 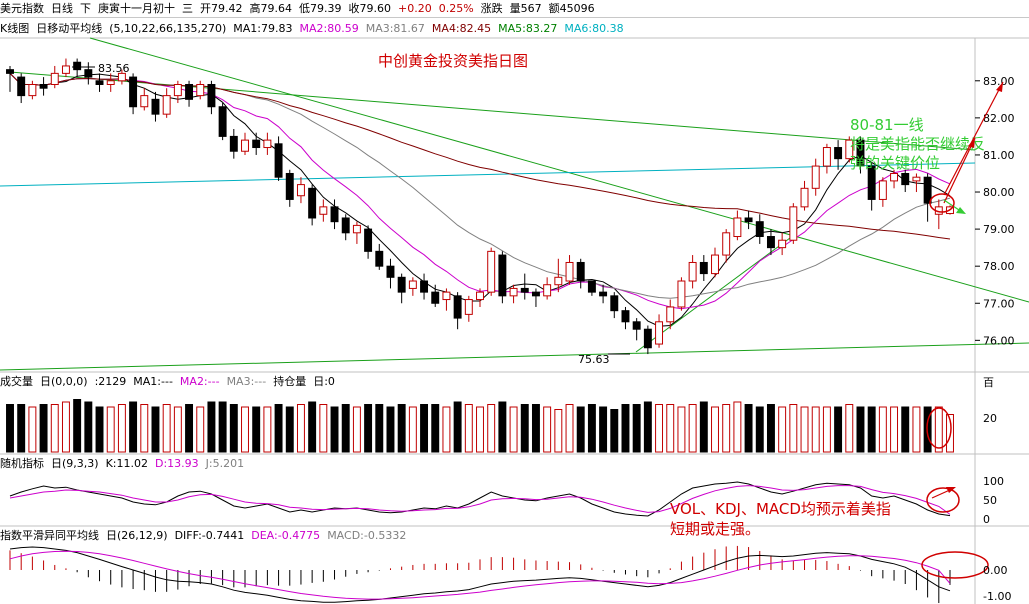 I want to click on macd-label: 指数平滑异同平均线, so click(x=49, y=535).